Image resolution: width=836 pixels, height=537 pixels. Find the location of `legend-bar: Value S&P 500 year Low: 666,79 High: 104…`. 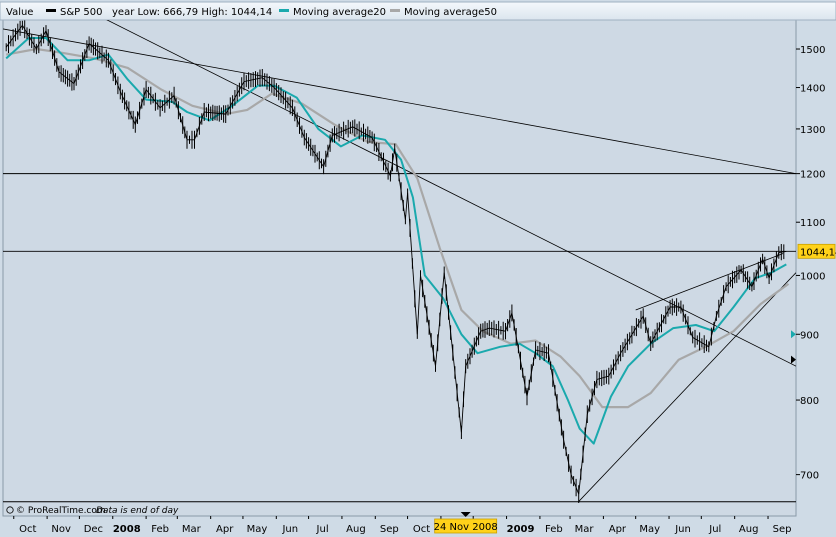

legend-bar: Value S&P 500 year Low: 666,79 High: 104… is located at coordinates (418, 11).